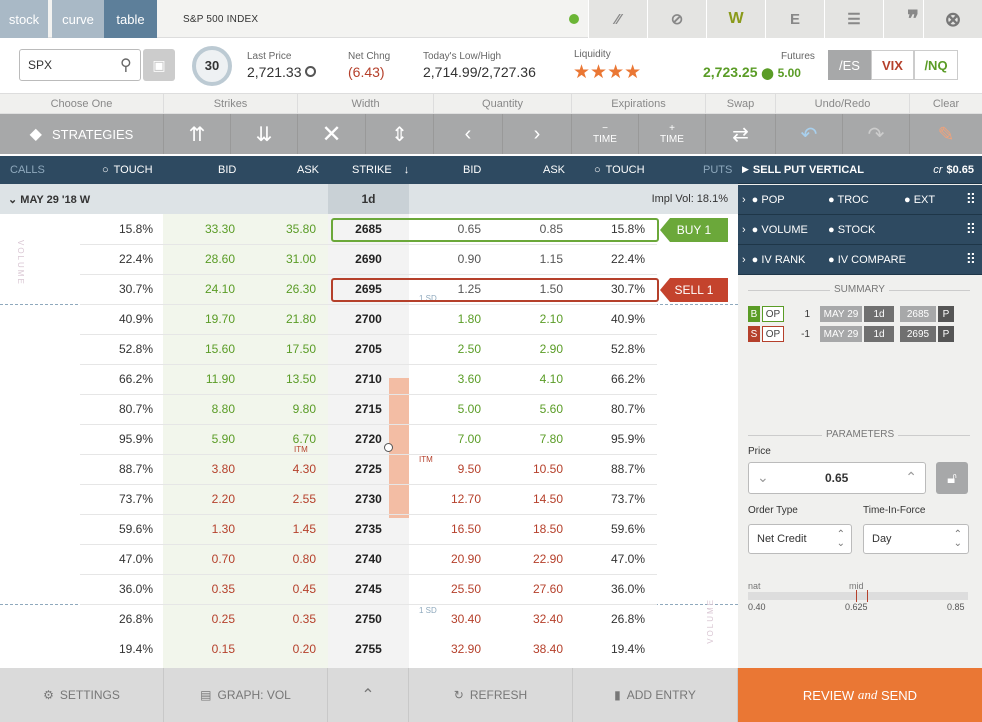  I want to click on cell-pb: 1.25, so click(469, 289).